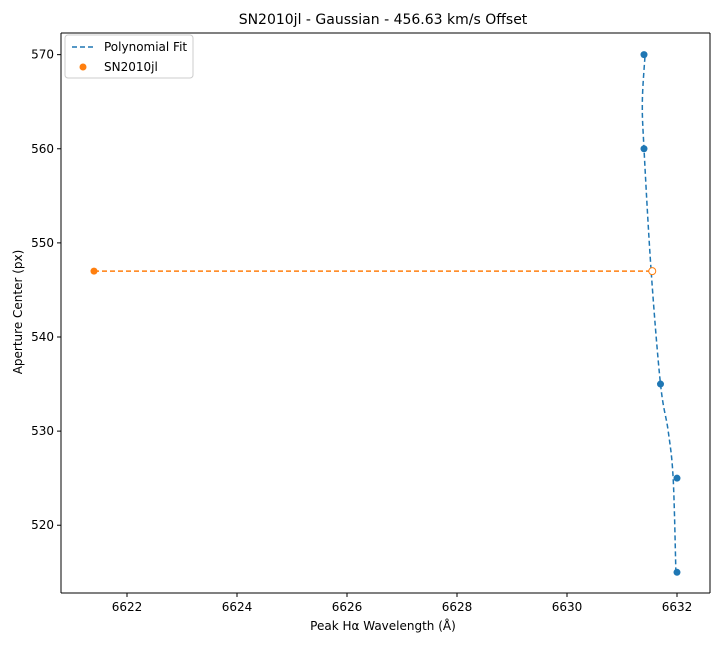  What do you see at coordinates (42, 55) in the screenshot?
I see `y-tick-label: 570` at bounding box center [42, 55].